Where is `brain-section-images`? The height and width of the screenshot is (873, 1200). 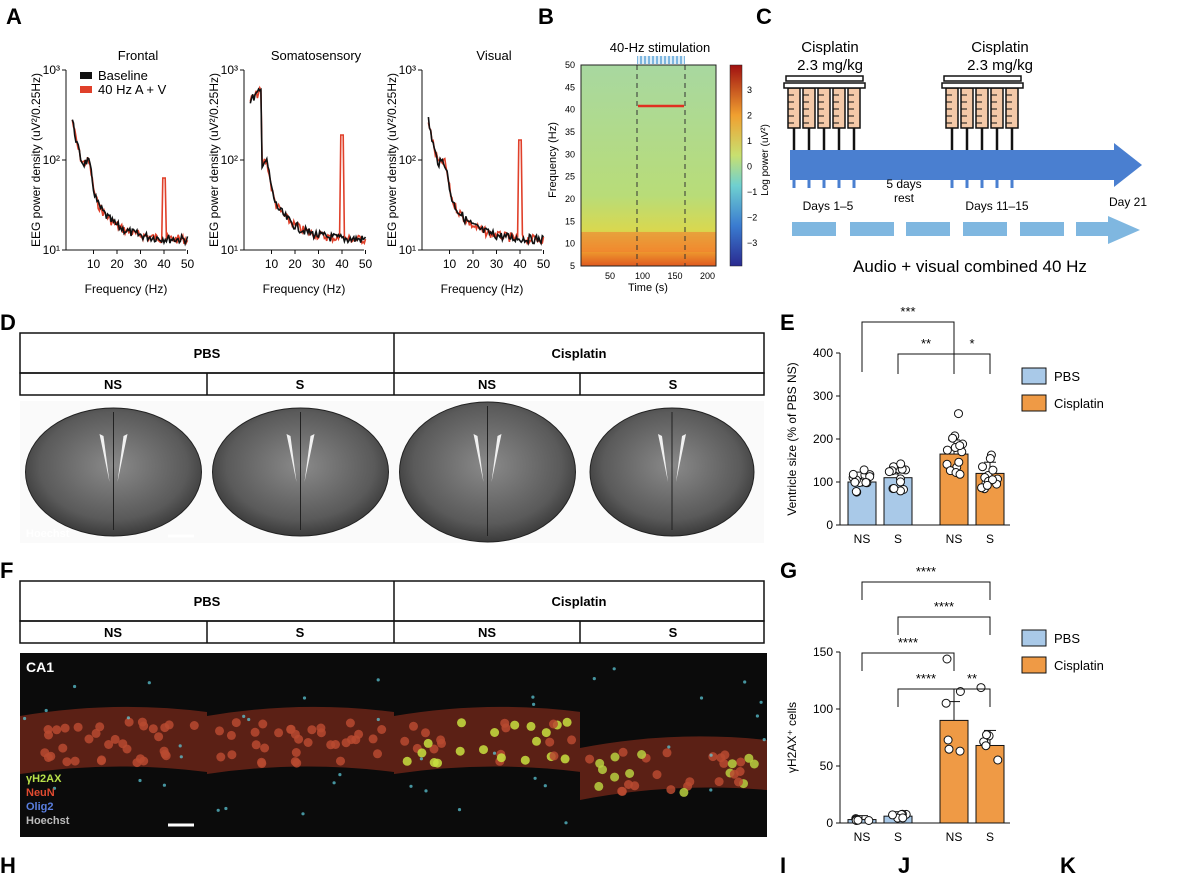
brain-section-images is located at coordinates (392, 472).